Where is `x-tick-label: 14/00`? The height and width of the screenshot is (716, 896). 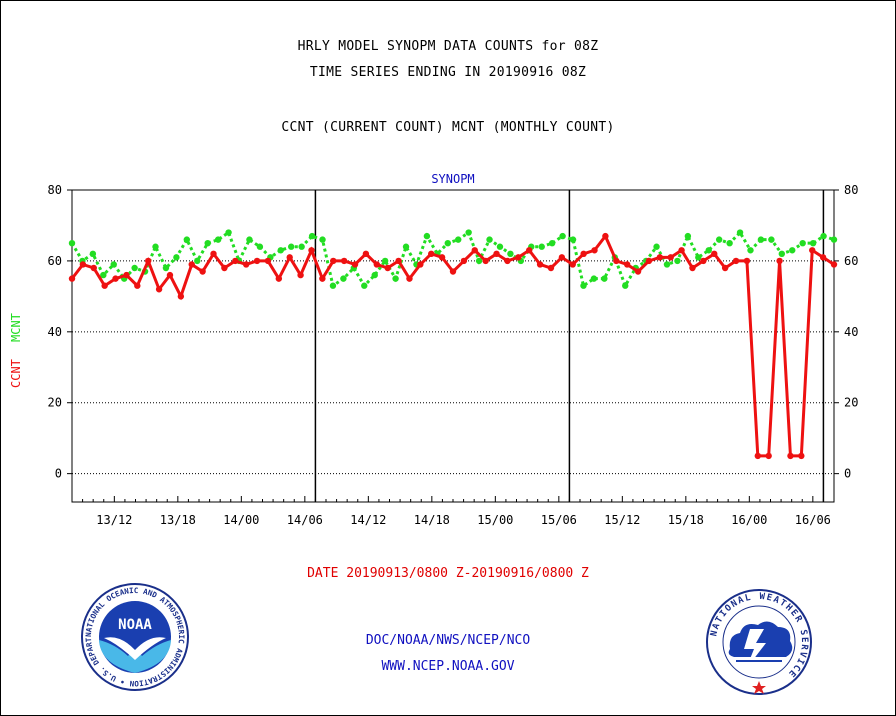
x-tick-label: 14/00 is located at coordinates (241, 520).